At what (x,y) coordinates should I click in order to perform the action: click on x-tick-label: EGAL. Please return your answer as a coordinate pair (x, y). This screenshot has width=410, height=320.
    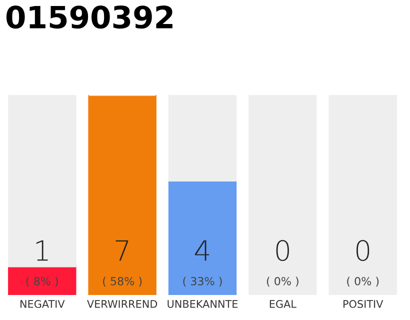
    Looking at the image, I should click on (283, 304).